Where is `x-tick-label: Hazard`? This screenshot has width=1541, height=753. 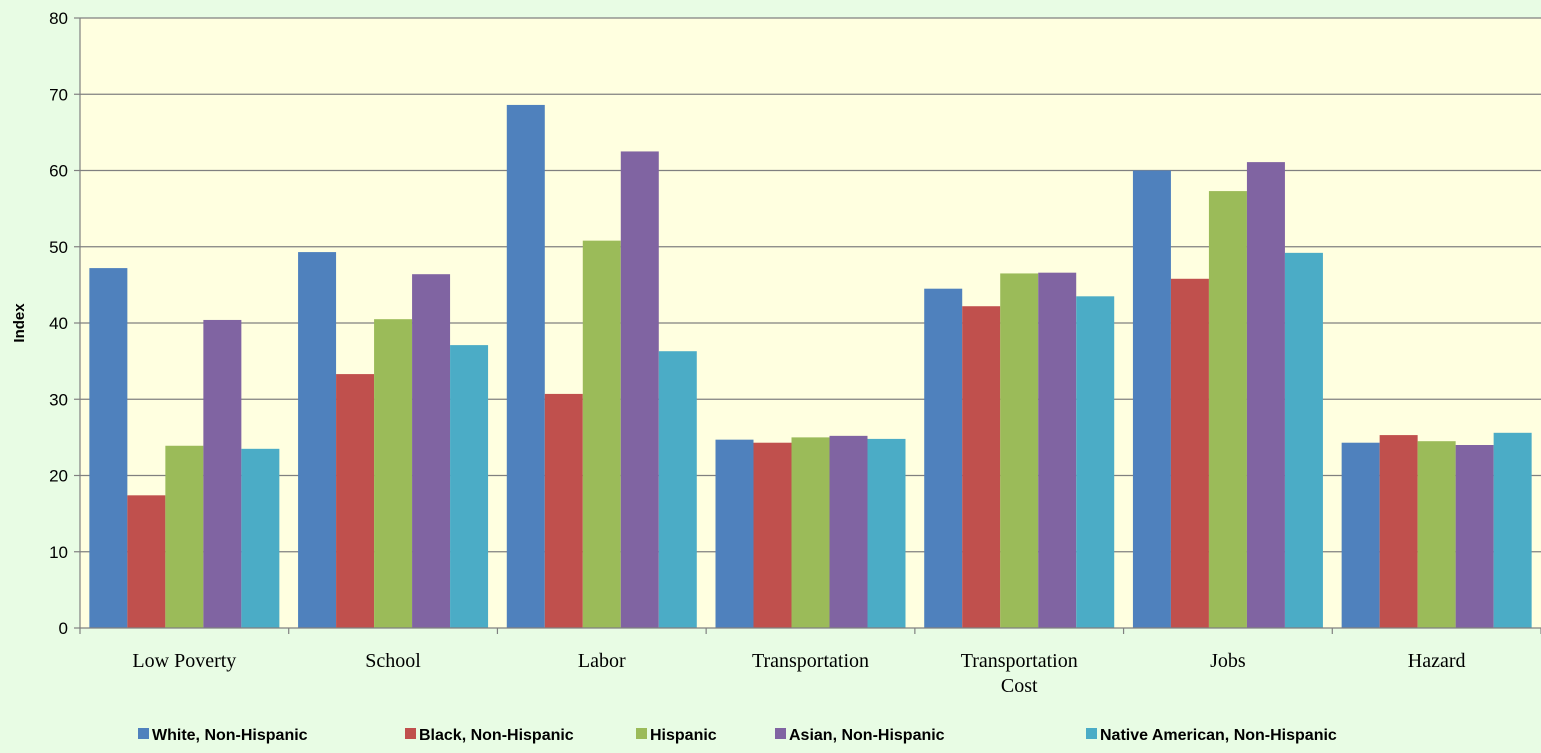
x-tick-label: Hazard is located at coordinates (1437, 661).